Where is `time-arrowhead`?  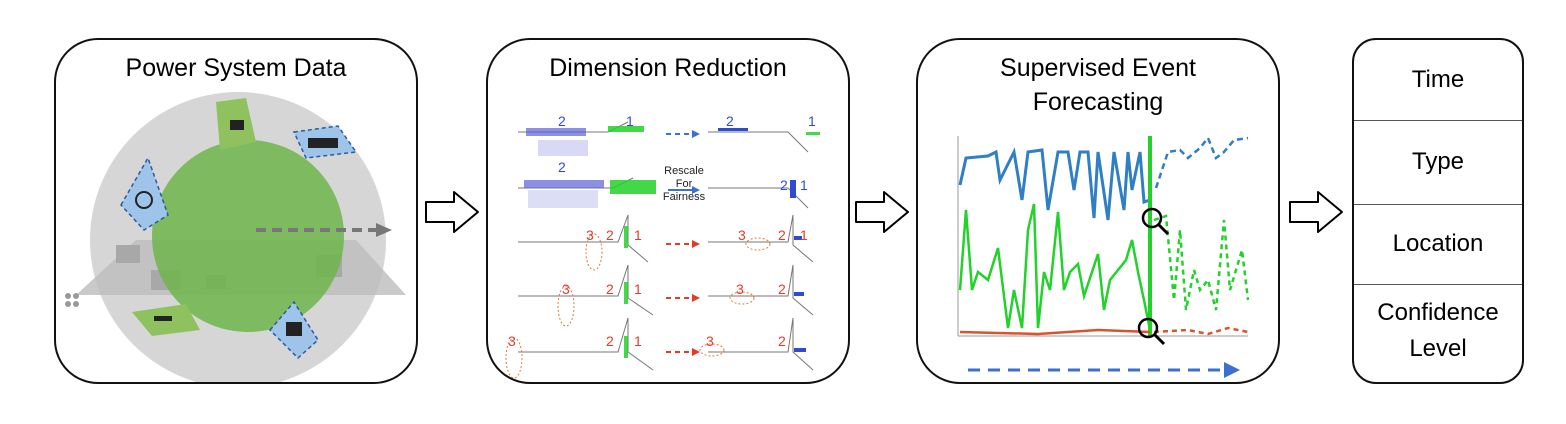
time-arrowhead is located at coordinates (1232, 370).